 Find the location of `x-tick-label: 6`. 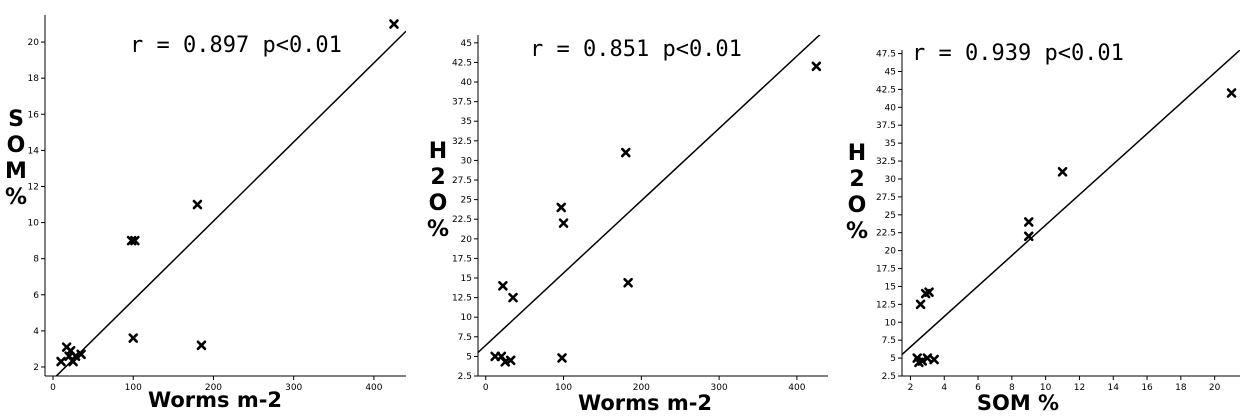

x-tick-label: 6 is located at coordinates (978, 388).